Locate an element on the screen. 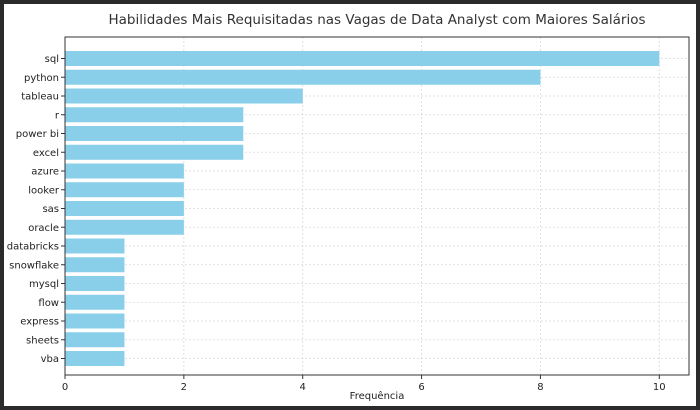 This screenshot has height=410, width=700. y-tick-label: snowflake is located at coordinates (34, 265).